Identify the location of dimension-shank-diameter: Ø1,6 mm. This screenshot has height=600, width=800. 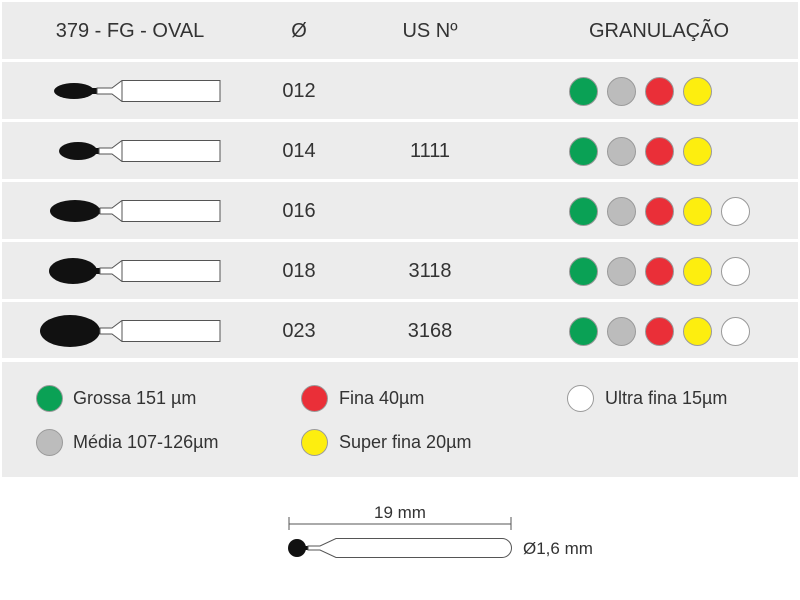
(558, 548).